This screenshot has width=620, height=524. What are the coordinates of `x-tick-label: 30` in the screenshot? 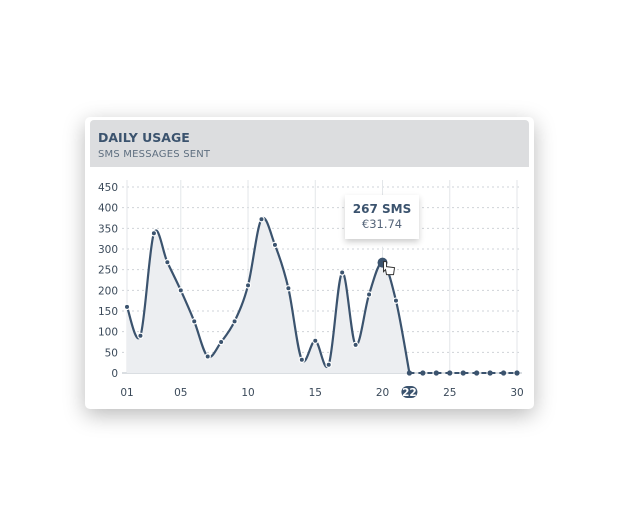 It's located at (516, 393).